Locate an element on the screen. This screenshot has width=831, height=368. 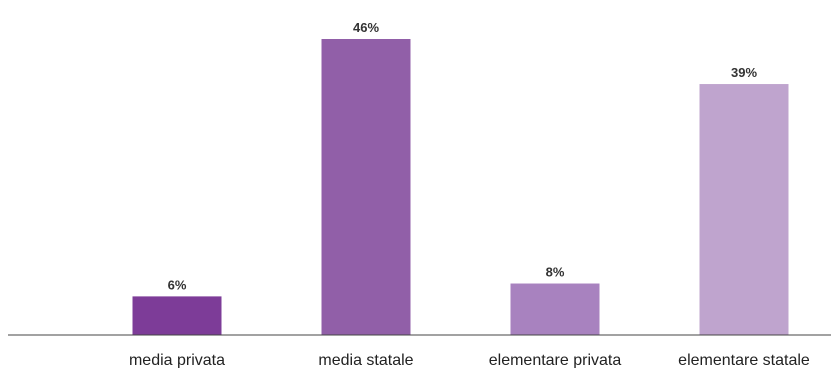
category-label-3: elementare statale is located at coordinates (744, 360).